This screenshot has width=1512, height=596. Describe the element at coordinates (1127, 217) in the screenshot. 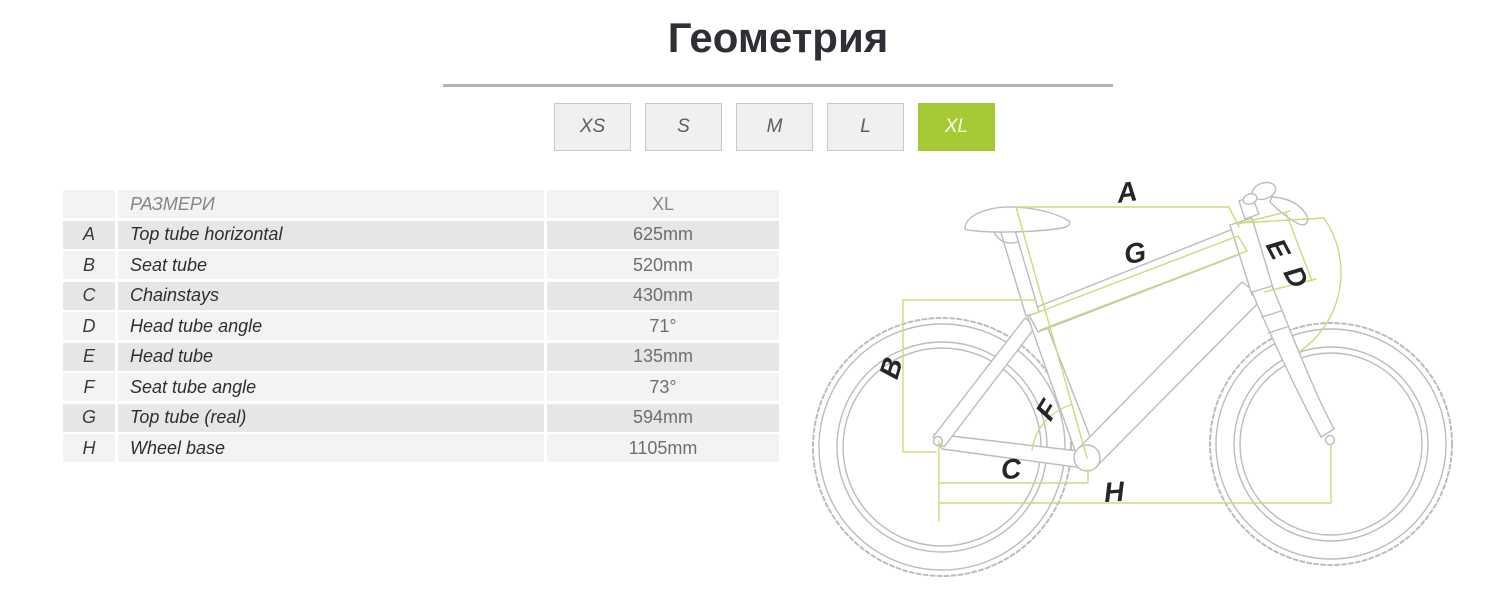

I see `measure-a-line` at that location.